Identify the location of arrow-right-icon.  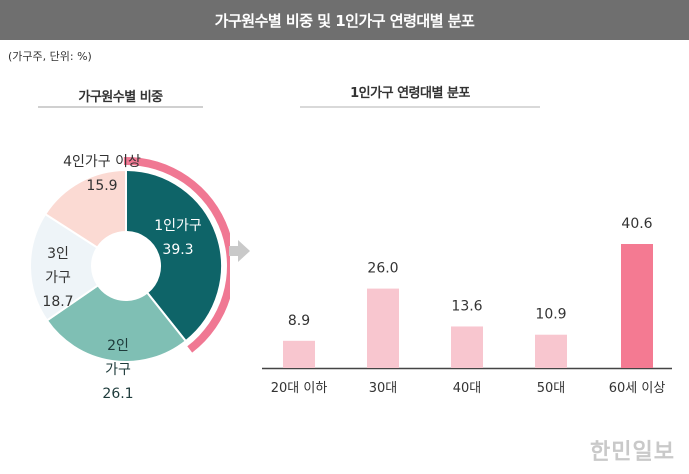
(239, 251).